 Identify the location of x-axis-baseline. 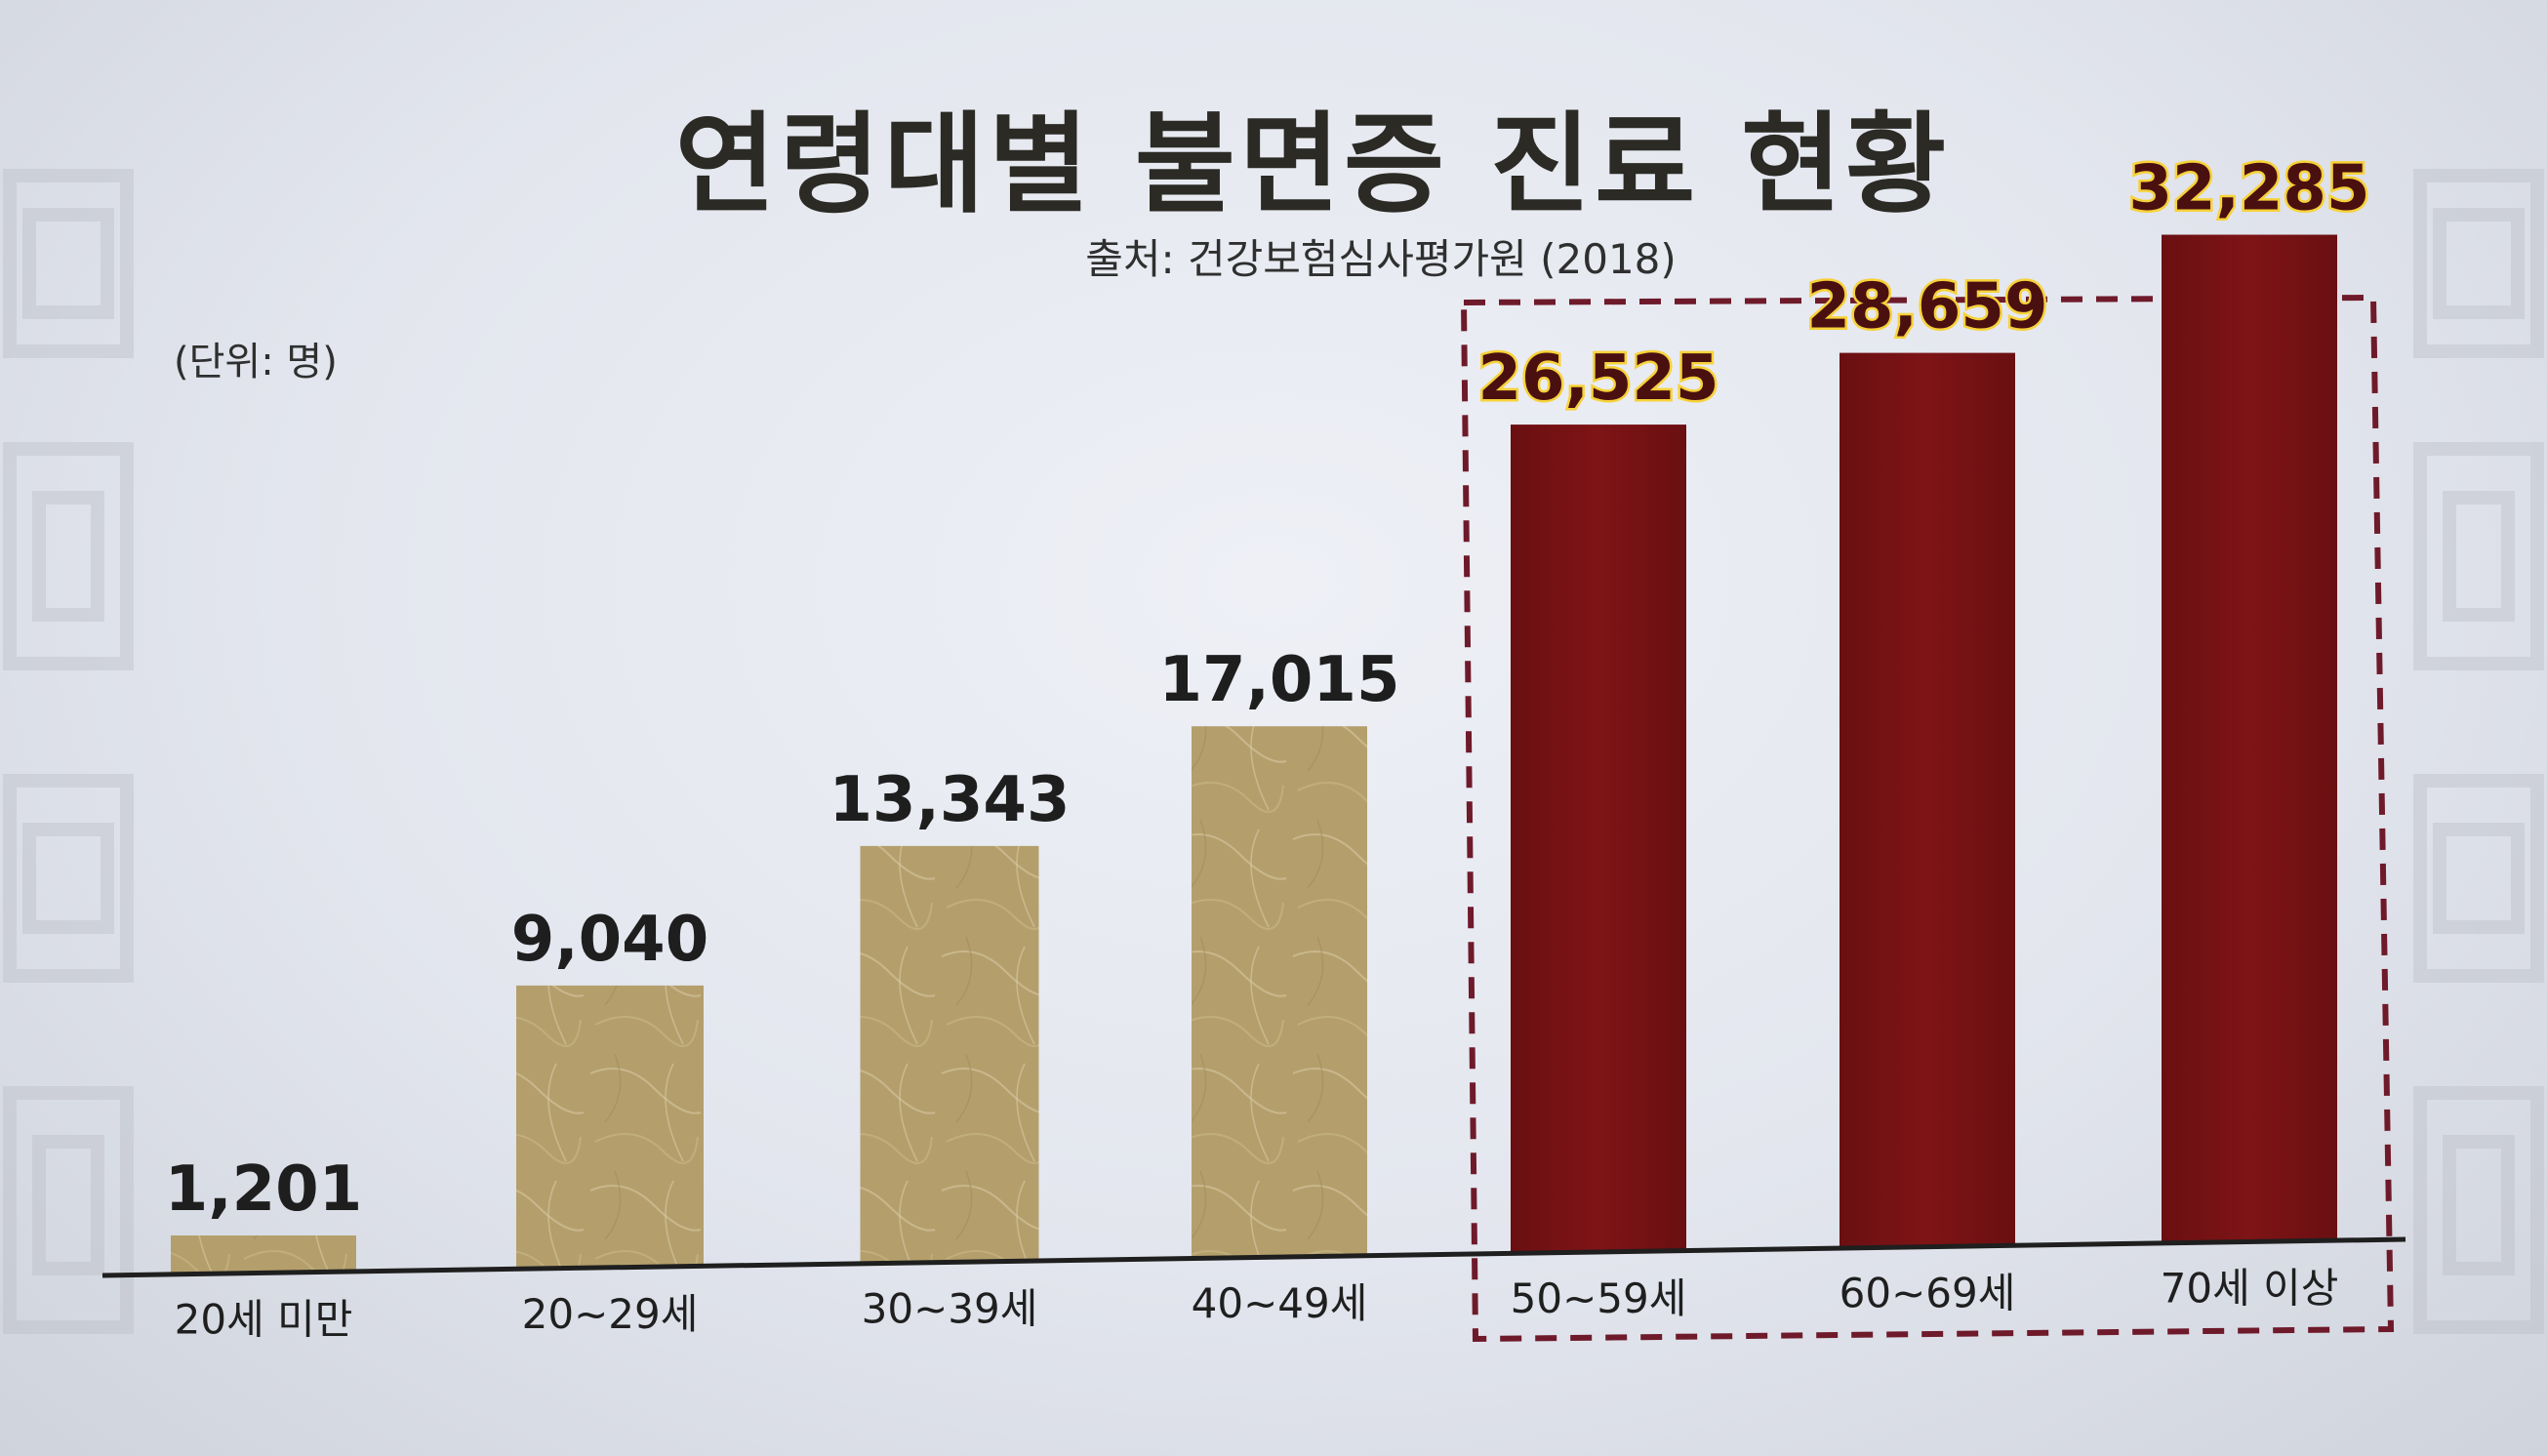
(1253, 1257).